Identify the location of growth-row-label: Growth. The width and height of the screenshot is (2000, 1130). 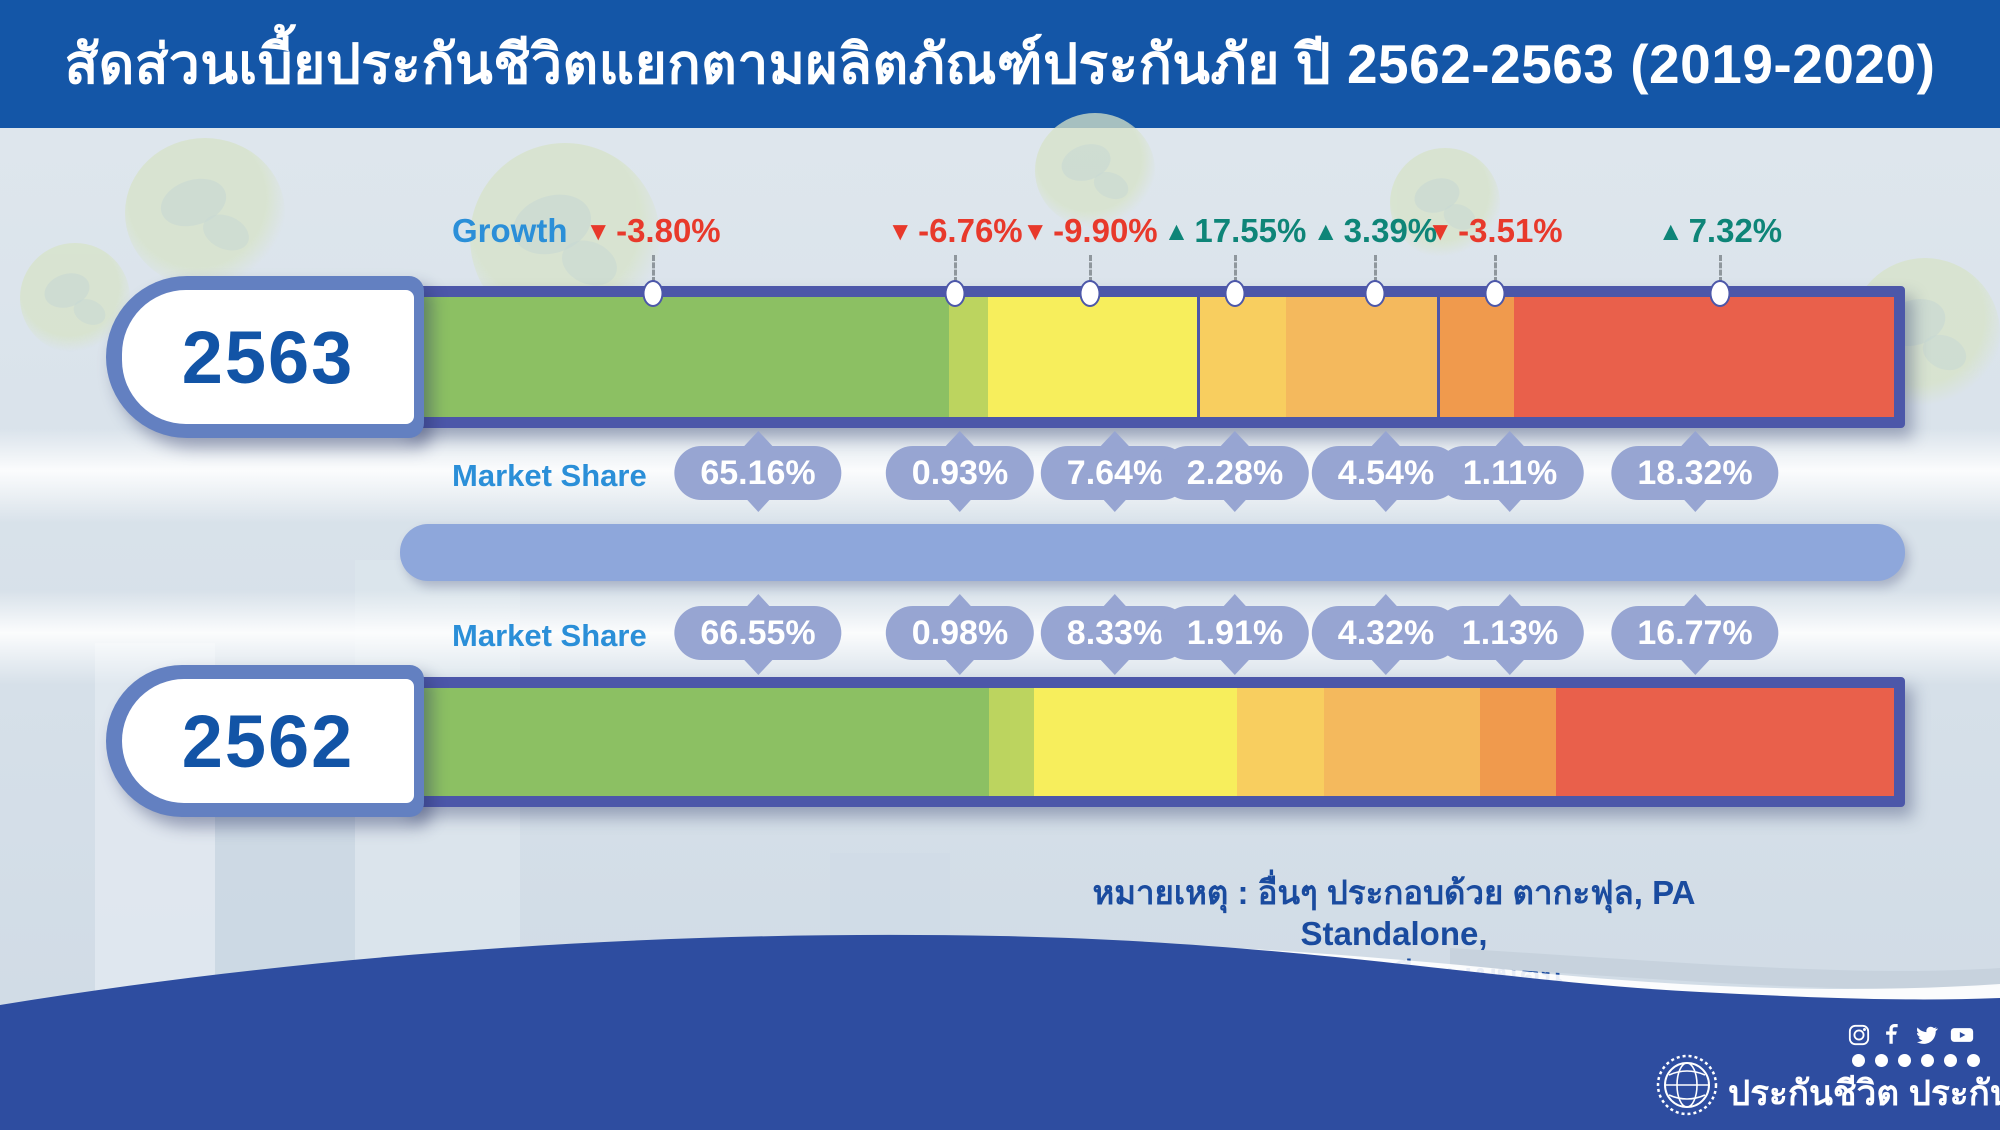
(510, 230).